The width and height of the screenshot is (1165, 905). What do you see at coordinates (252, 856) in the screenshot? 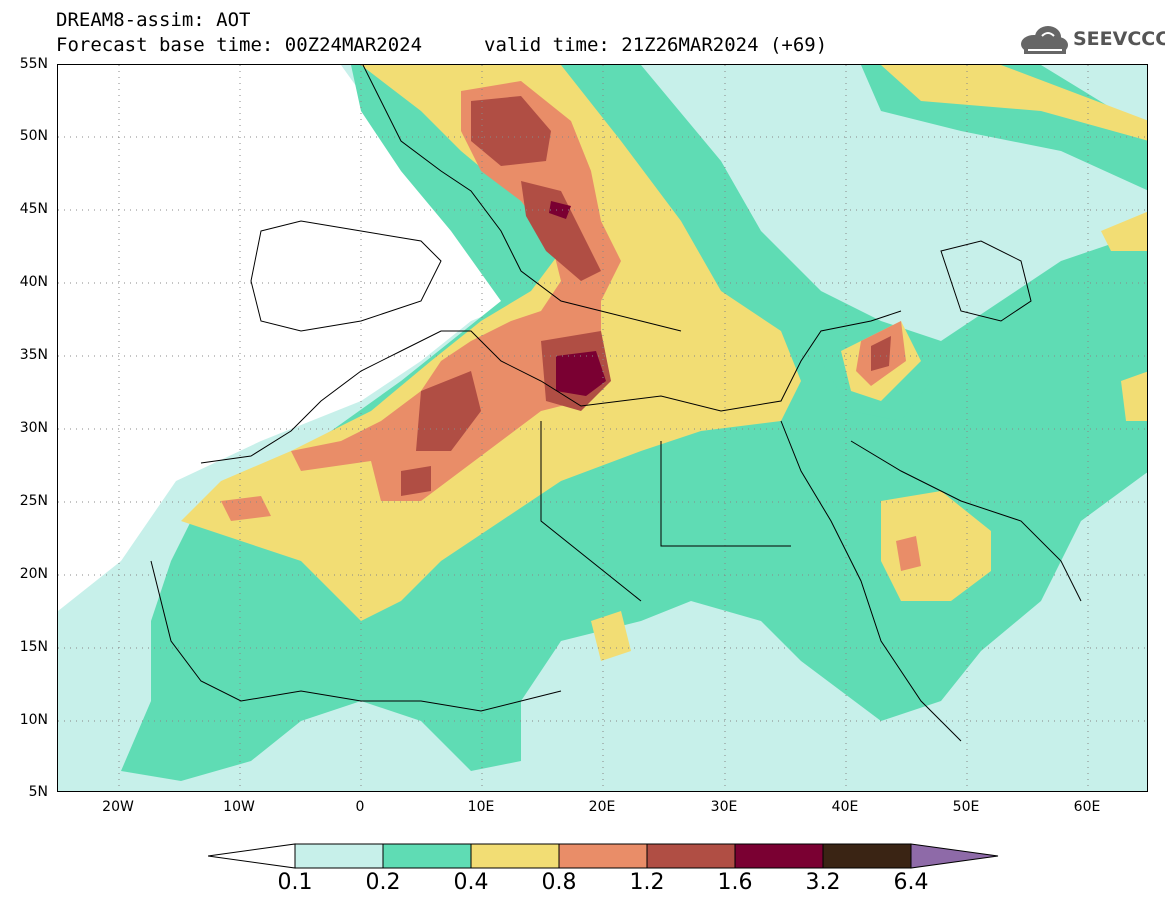
I see `colorbar-under-arrow` at bounding box center [252, 856].